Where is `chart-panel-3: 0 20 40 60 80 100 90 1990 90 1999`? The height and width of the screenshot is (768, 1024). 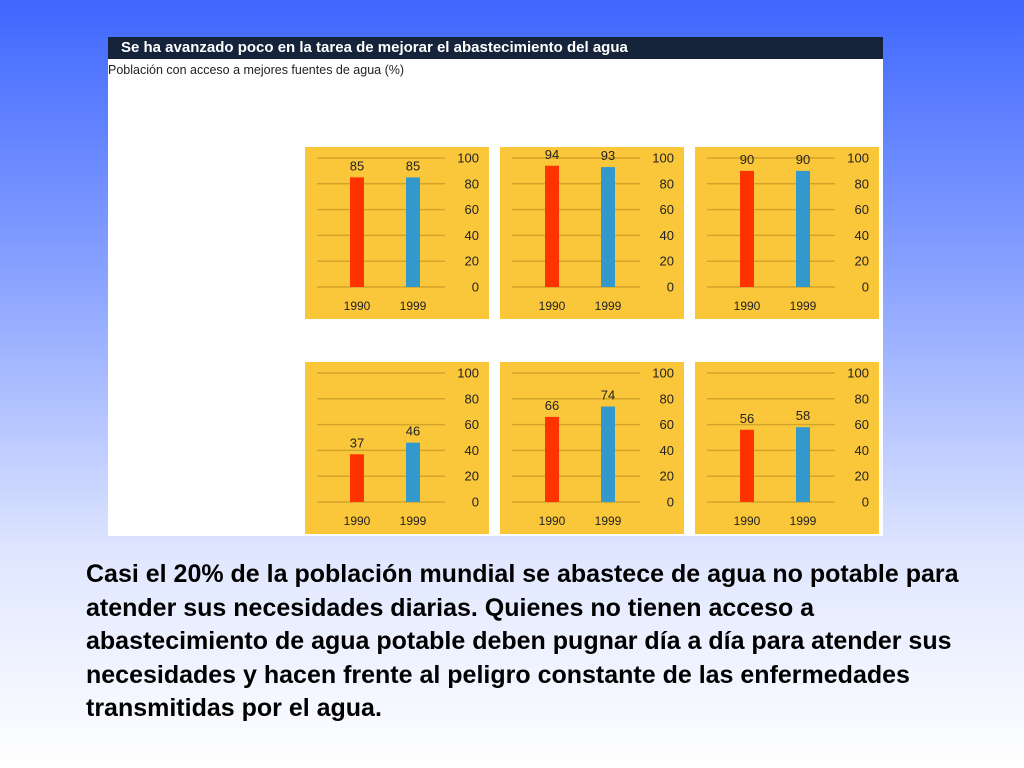
chart-panel-3: 0 20 40 60 80 100 90 1990 90 1999 is located at coordinates (787, 233).